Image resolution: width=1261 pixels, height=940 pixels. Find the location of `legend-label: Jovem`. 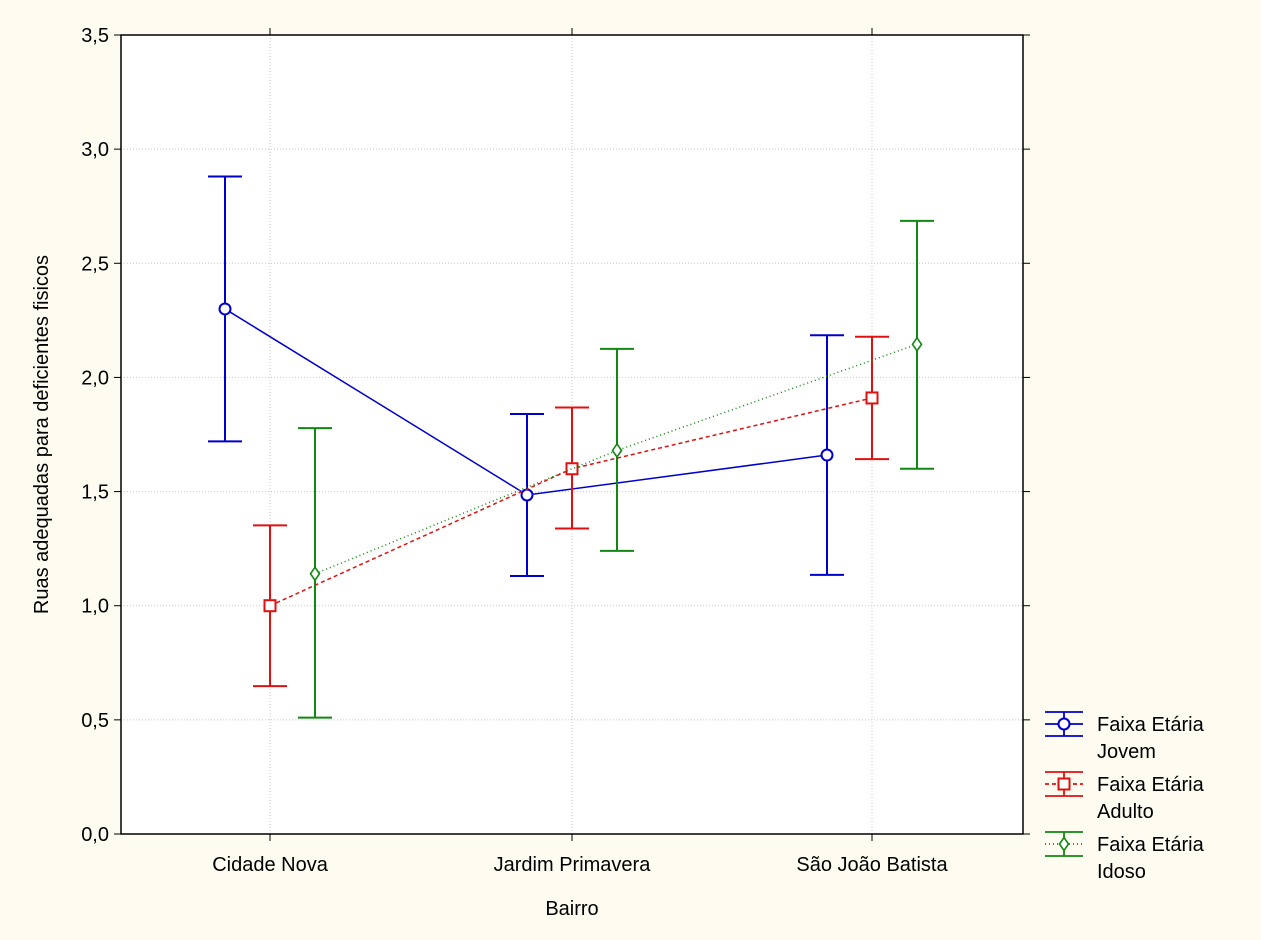

legend-label: Jovem is located at coordinates (1126, 752).